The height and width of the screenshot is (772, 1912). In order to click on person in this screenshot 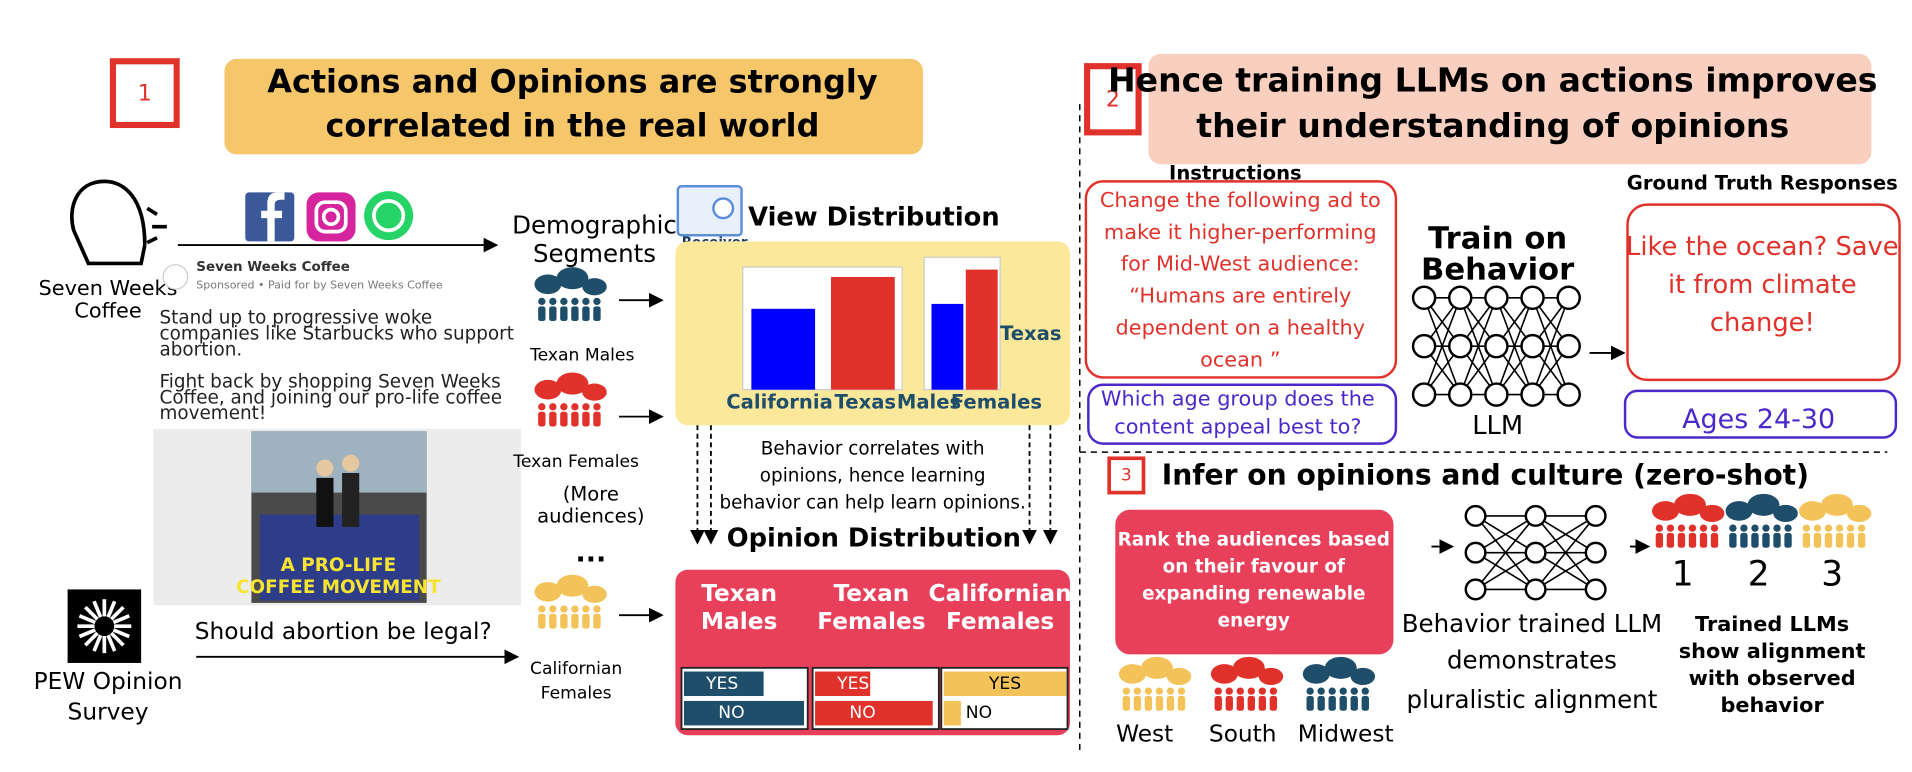, I will do `click(325, 468)`.